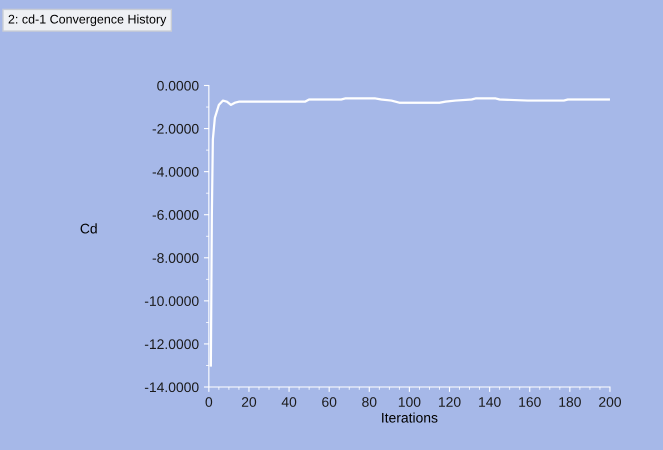 The width and height of the screenshot is (663, 450). I want to click on x-tick-label: 160, so click(530, 402).